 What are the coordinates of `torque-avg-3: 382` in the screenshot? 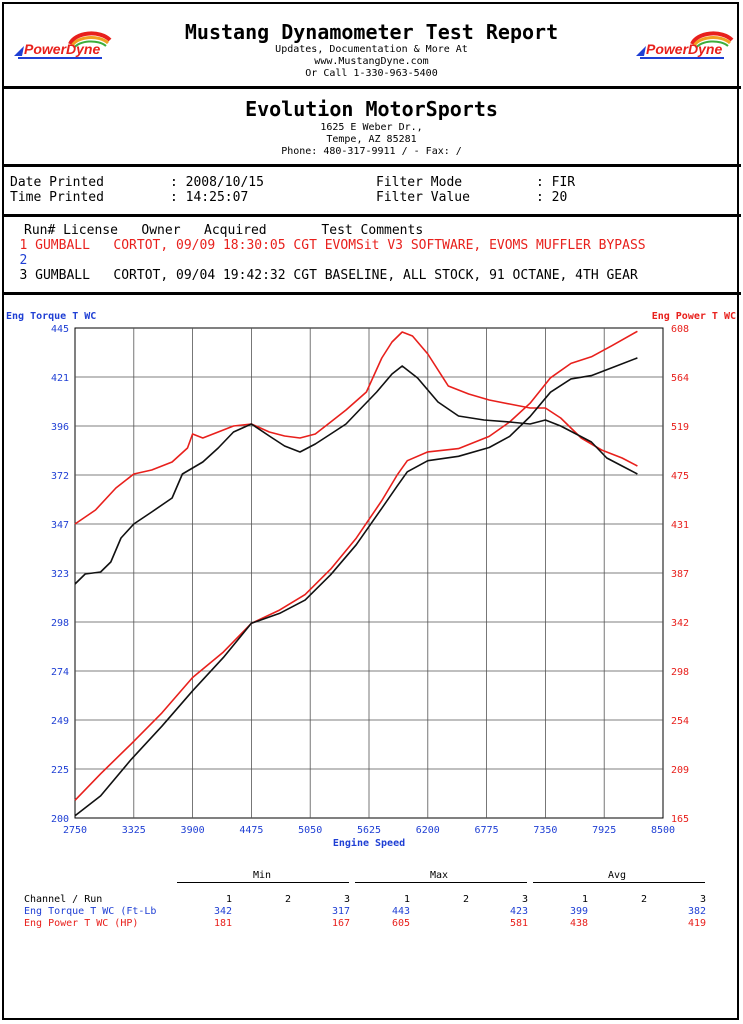 It's located at (697, 911).